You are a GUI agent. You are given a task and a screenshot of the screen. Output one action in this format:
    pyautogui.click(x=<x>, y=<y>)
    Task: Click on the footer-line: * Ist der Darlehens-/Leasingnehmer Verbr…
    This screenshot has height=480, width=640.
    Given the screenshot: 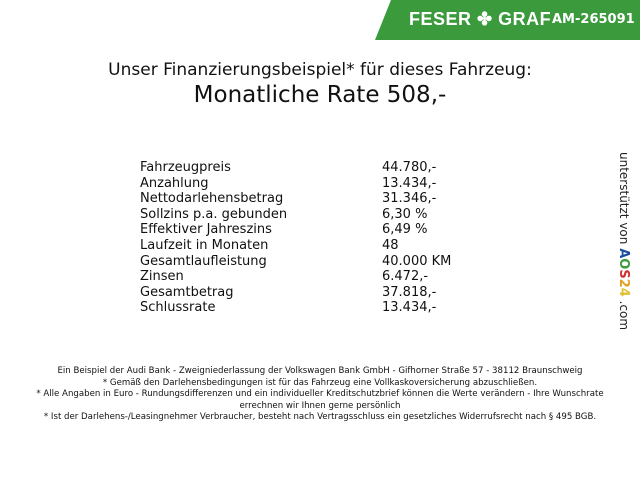 What is the action you would take?
    pyautogui.click(x=320, y=417)
    